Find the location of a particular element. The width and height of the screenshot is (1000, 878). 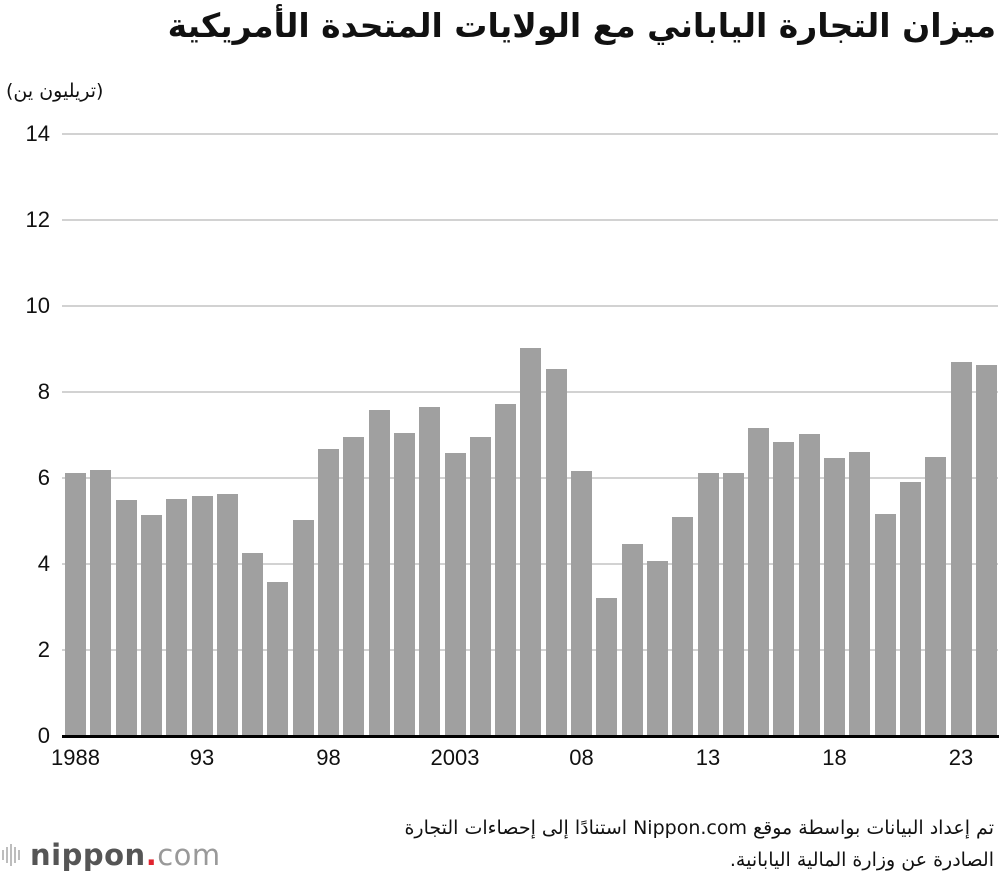

bar-2022 is located at coordinates (936, 596).